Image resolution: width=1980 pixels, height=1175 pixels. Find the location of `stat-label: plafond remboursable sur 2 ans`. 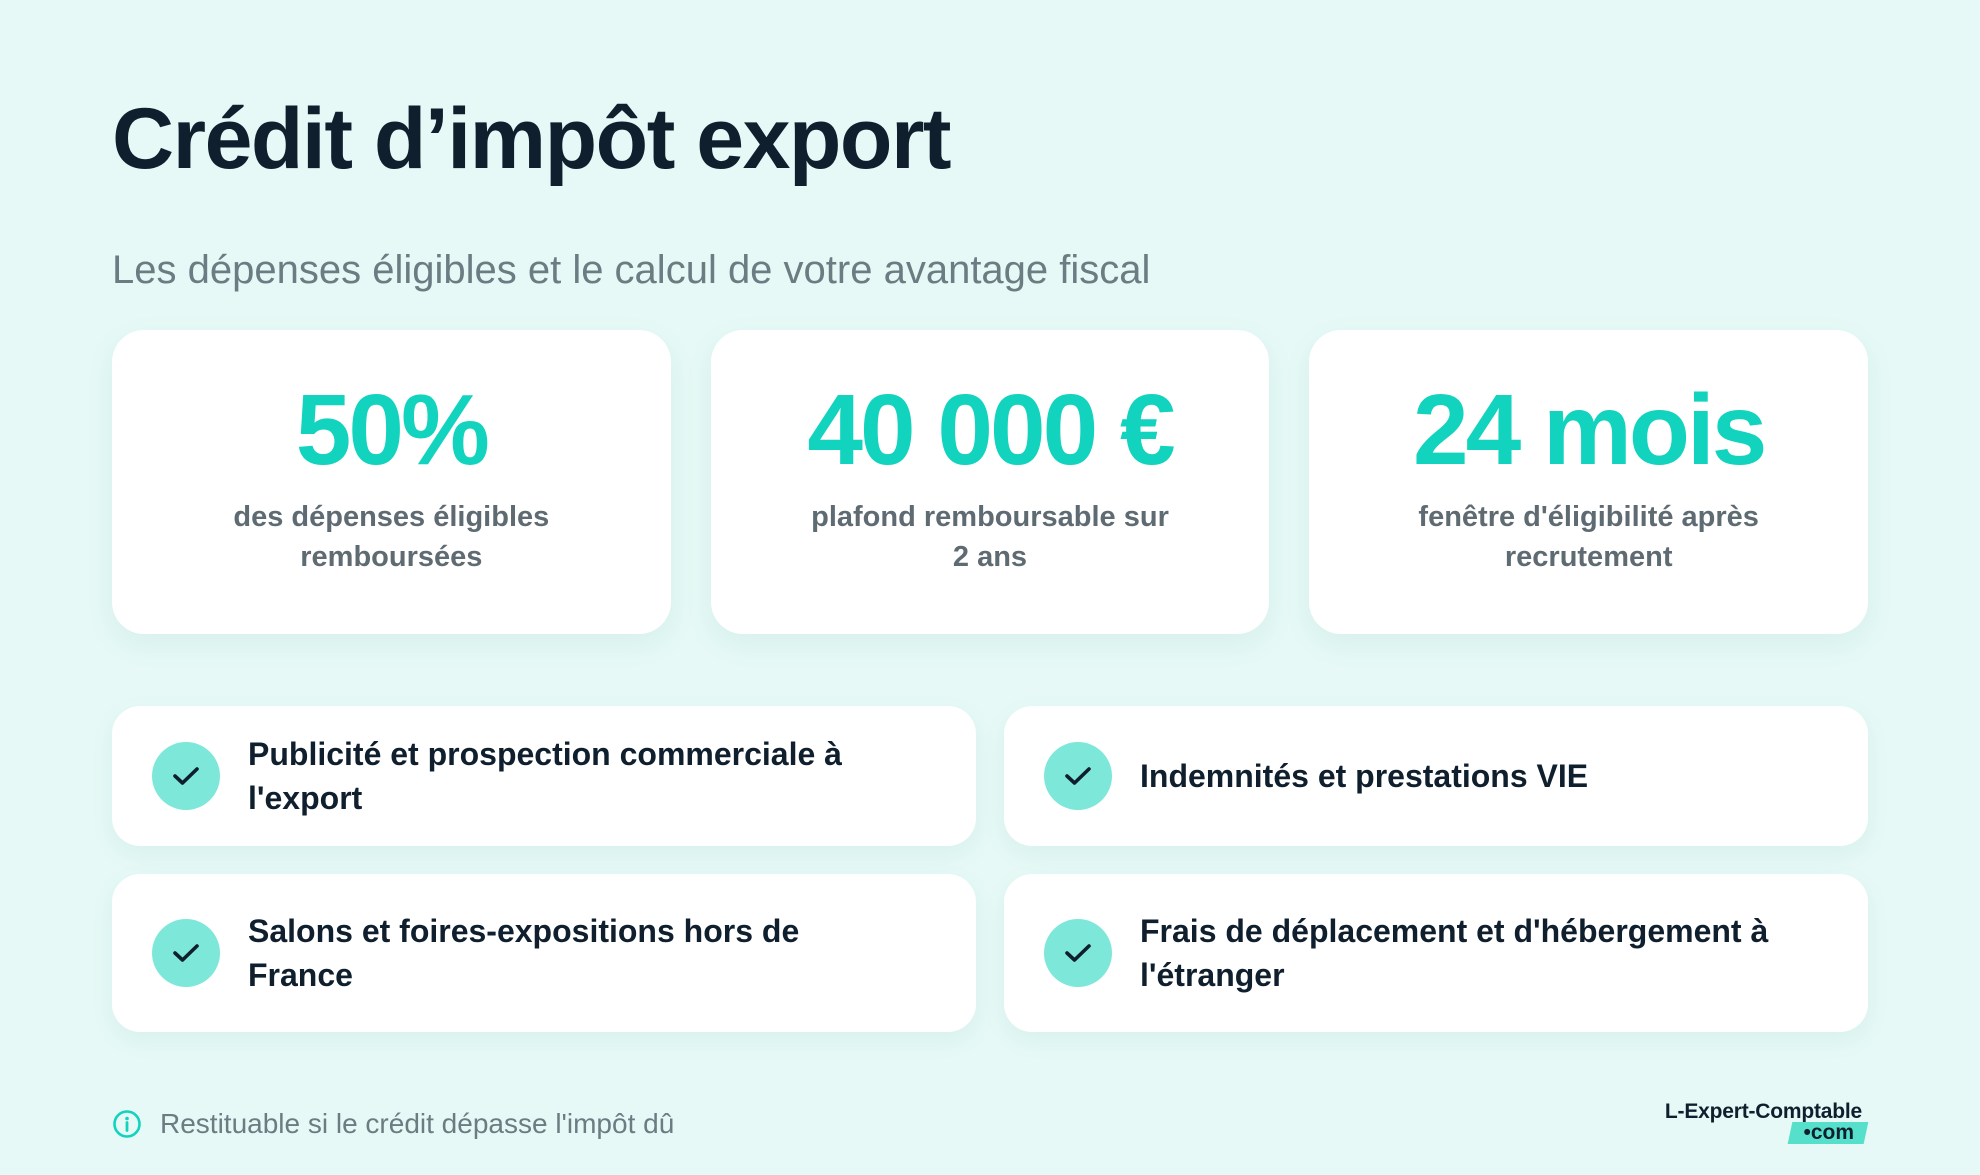

stat-label: plafond remboursable sur 2 ans is located at coordinates (990, 537).